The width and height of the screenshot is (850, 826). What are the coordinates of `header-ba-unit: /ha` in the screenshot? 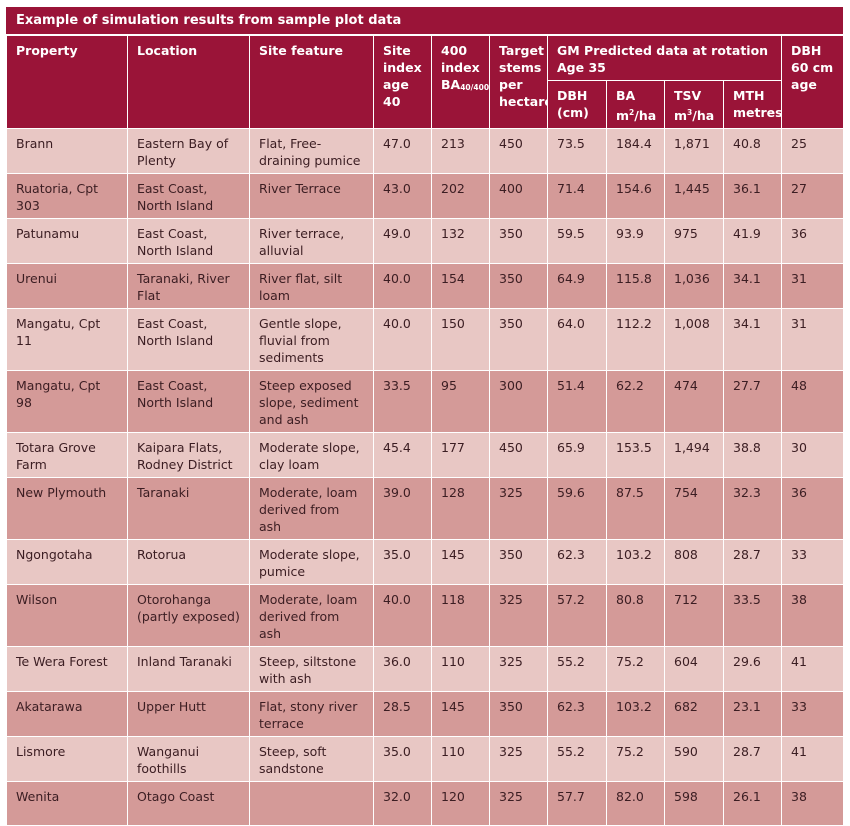 It's located at (645, 115).